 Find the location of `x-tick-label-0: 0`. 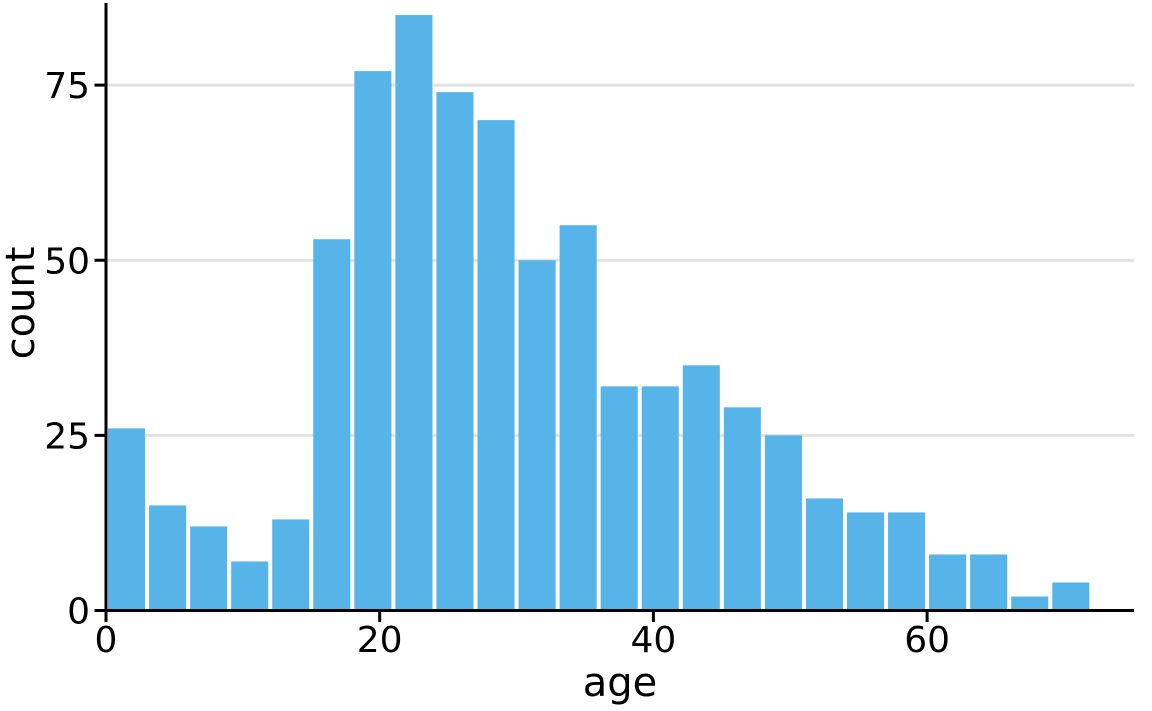

x-tick-label-0: 0 is located at coordinates (106, 640).